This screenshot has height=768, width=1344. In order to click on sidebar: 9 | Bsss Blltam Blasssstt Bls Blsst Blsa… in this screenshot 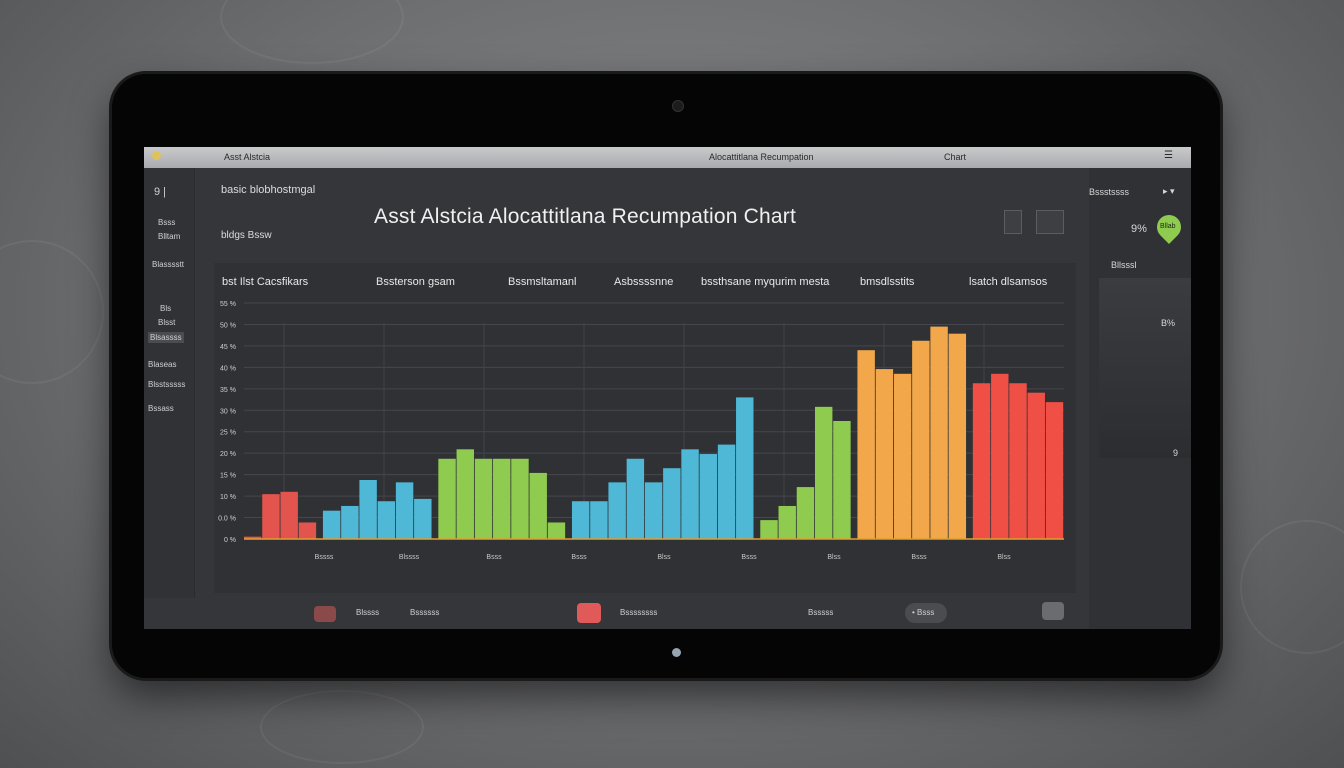, I will do `click(169, 398)`.